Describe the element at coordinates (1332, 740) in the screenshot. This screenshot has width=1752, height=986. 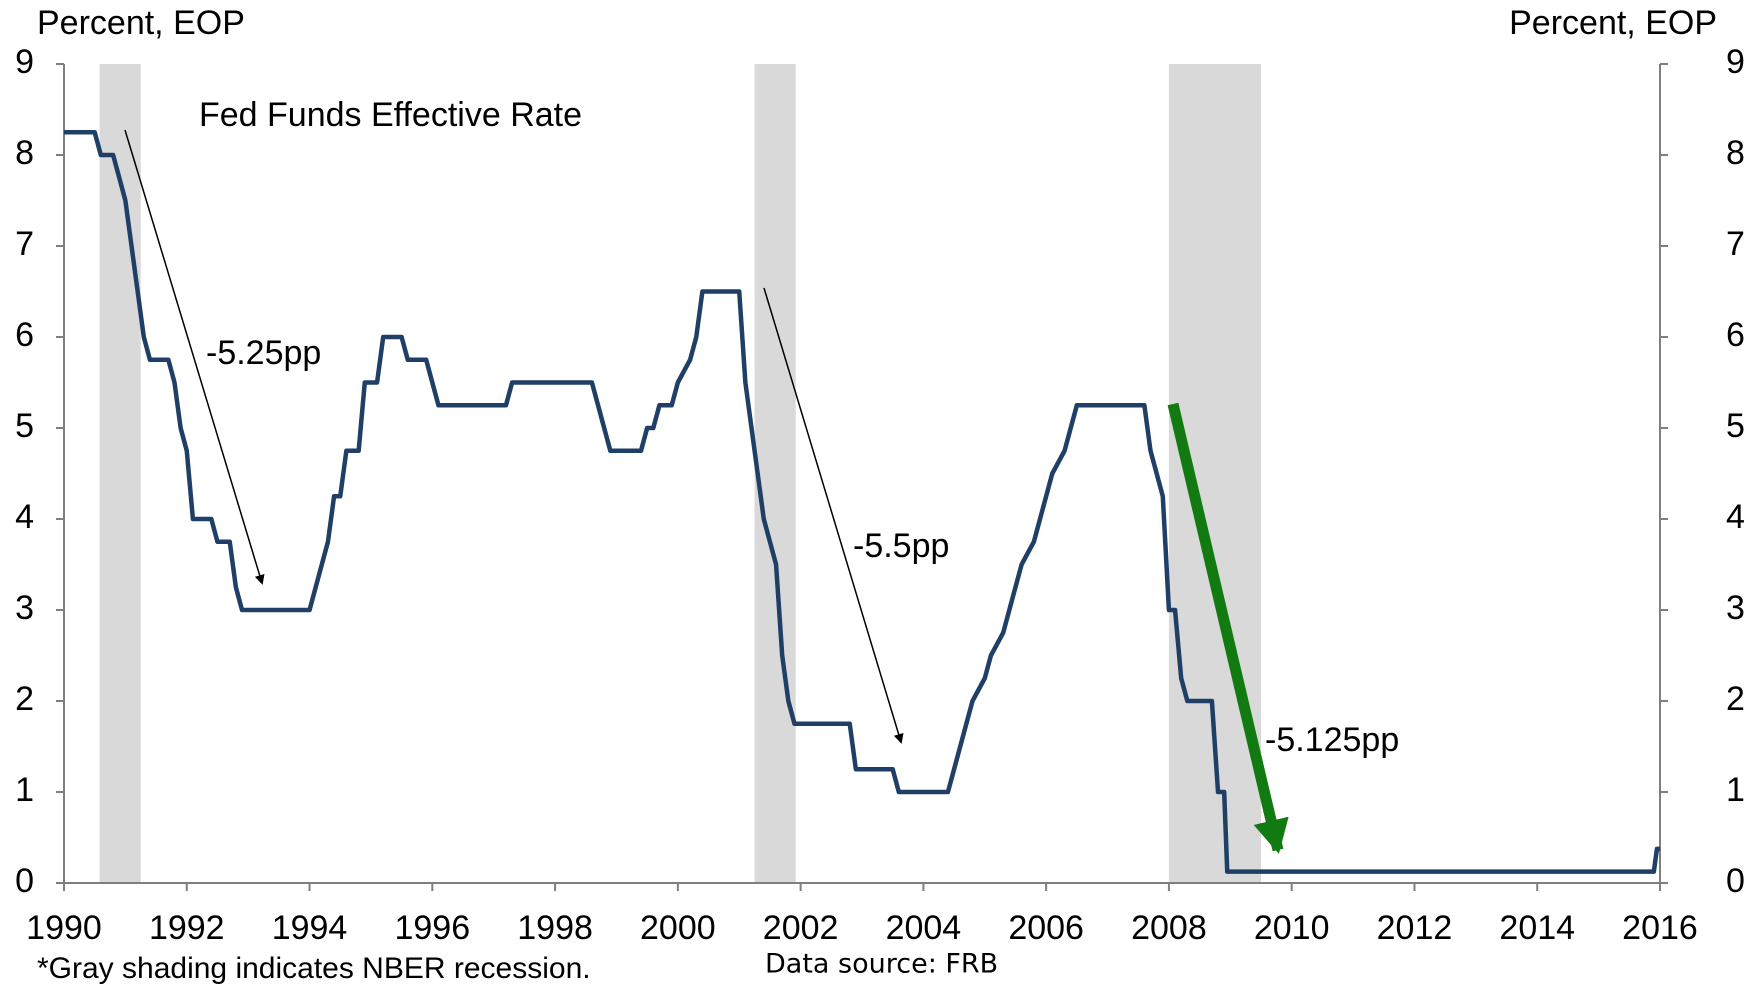
I see `annotation: -5.125pp` at that location.